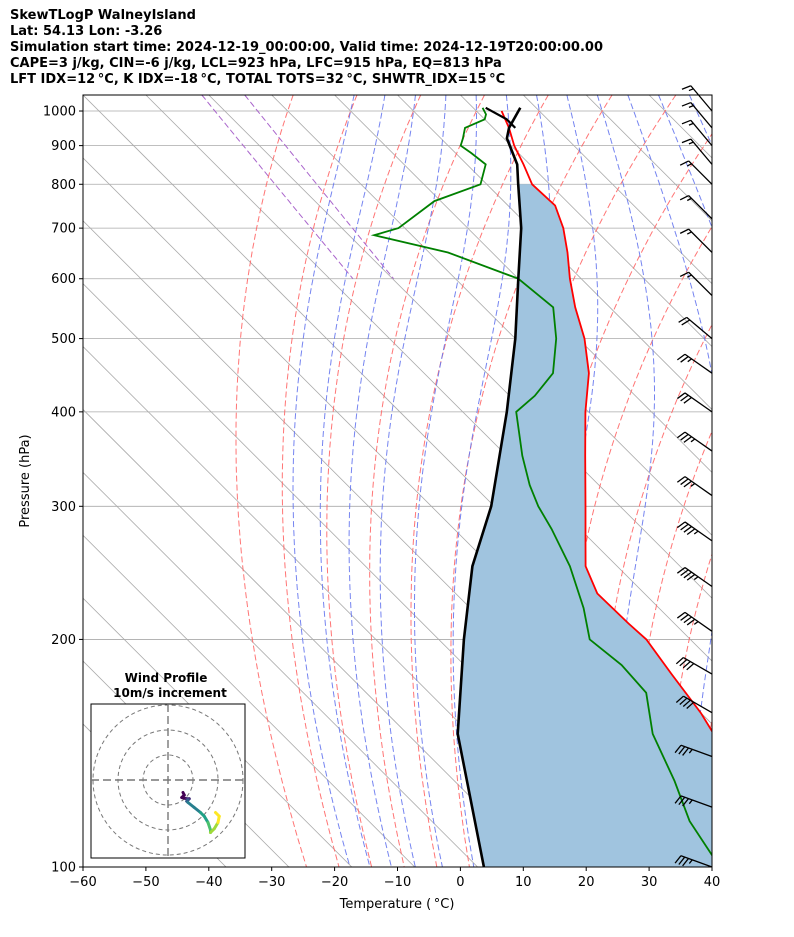  Describe the element at coordinates (208, 882) in the screenshot. I see `x-tick-label: −40` at that location.